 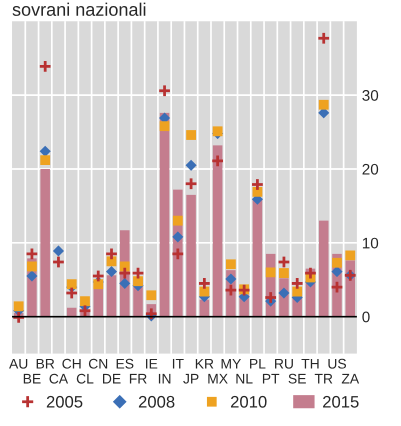 What do you see at coordinates (370, 243) in the screenshot?
I see `y-tick-label: 10` at bounding box center [370, 243].